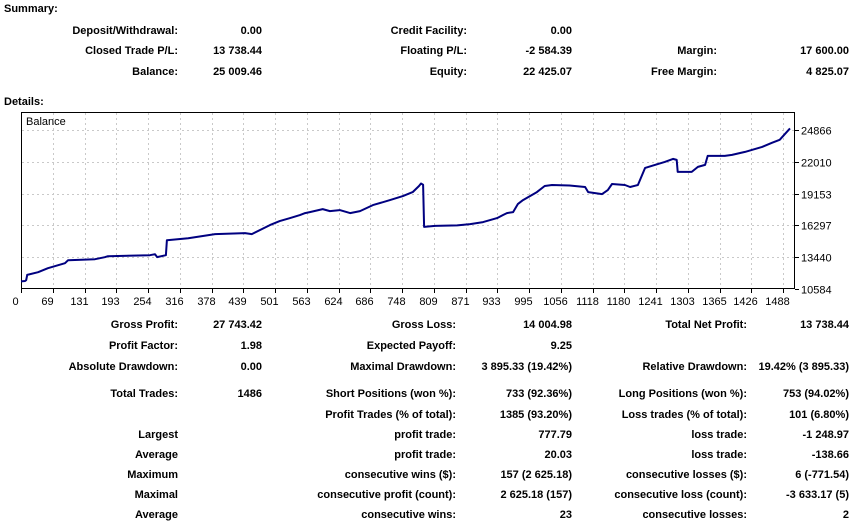 The width and height of the screenshot is (859, 523). Describe the element at coordinates (460, 302) in the screenshot. I see `x-tick-label: 871` at that location.